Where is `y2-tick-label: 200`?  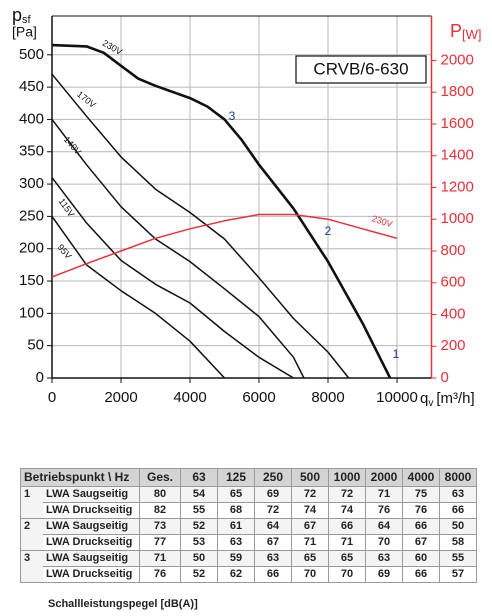
y2-tick-label: 200 is located at coordinates (453, 345).